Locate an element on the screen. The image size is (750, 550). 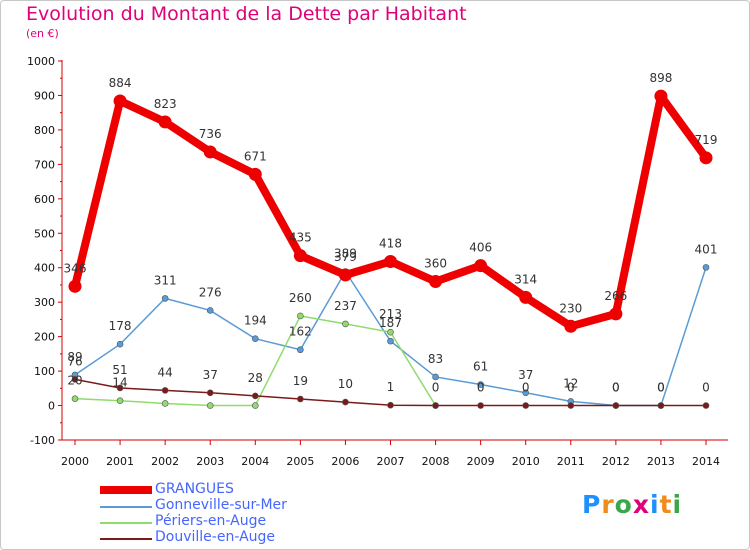
x-tick-label: 2014 is located at coordinates (706, 461).